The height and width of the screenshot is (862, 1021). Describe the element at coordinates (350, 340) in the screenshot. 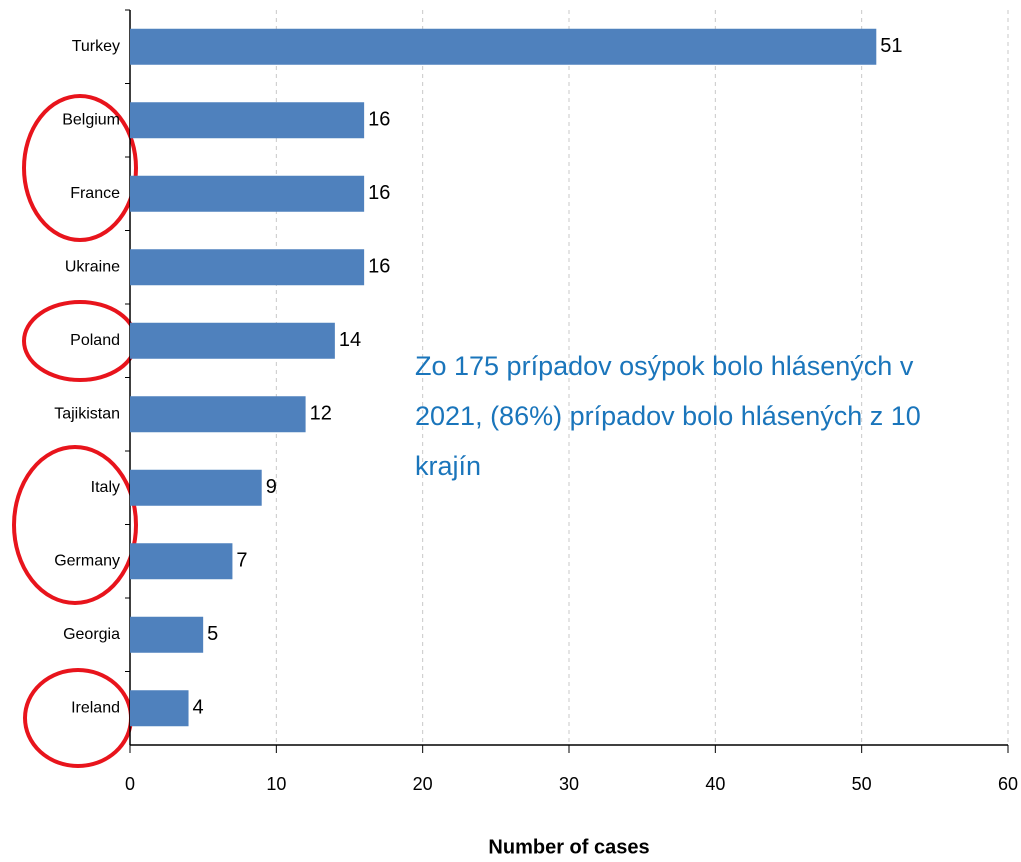

I see `data-label: 14` at that location.